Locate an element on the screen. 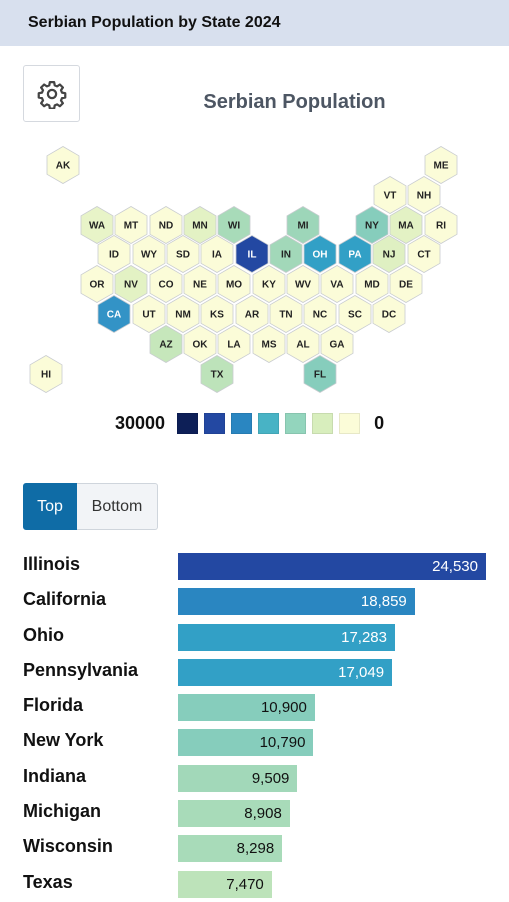 This screenshot has width=509, height=902. state-hex-in: IN is located at coordinates (286, 254).